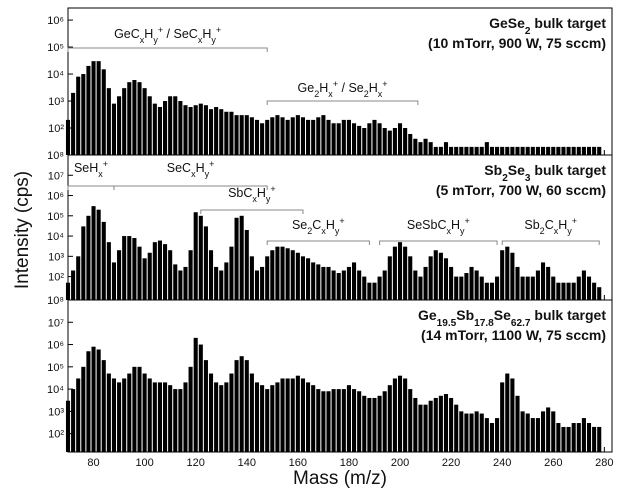 The height and width of the screenshot is (492, 624). Describe the element at coordinates (180, 34) in the screenshot. I see `text-part: / SeC` at that location.